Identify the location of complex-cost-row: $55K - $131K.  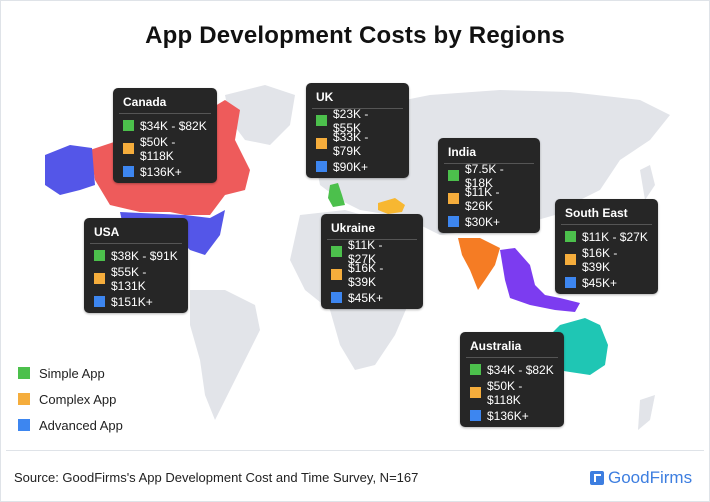
(136, 278).